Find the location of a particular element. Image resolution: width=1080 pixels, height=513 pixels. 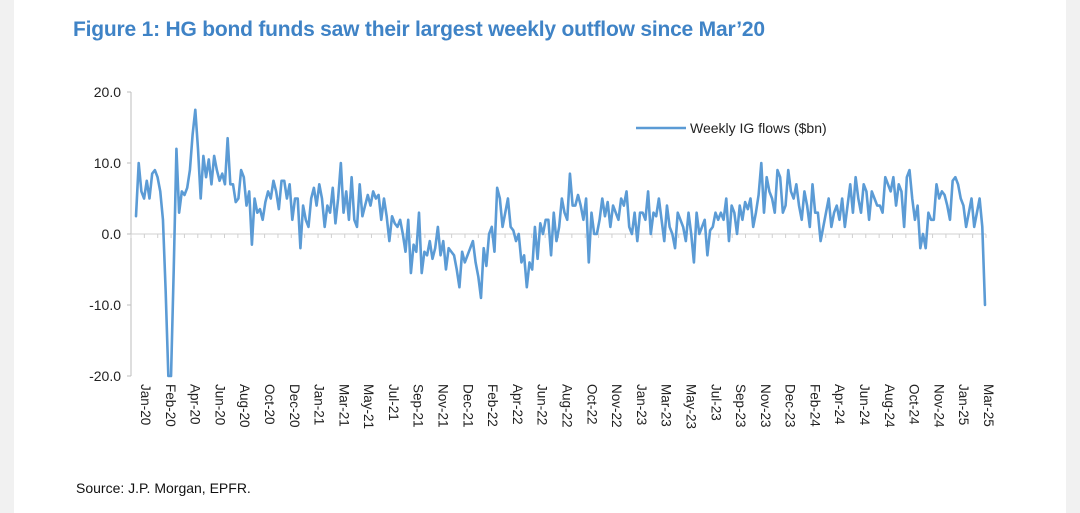

x-tick-label: Oct-24 is located at coordinates (914, 404).